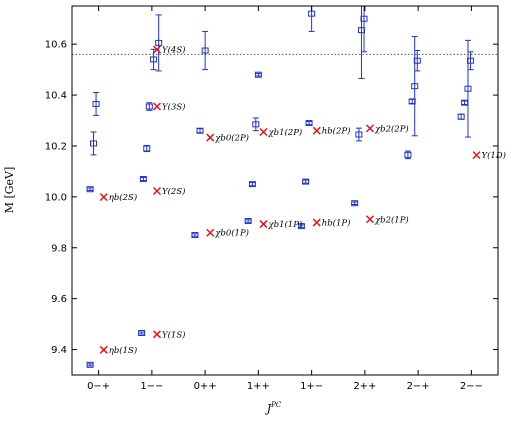 Image resolution: width=515 pixels, height=435 pixels. I want to click on experiment-label: χb0(2P), so click(231, 138).